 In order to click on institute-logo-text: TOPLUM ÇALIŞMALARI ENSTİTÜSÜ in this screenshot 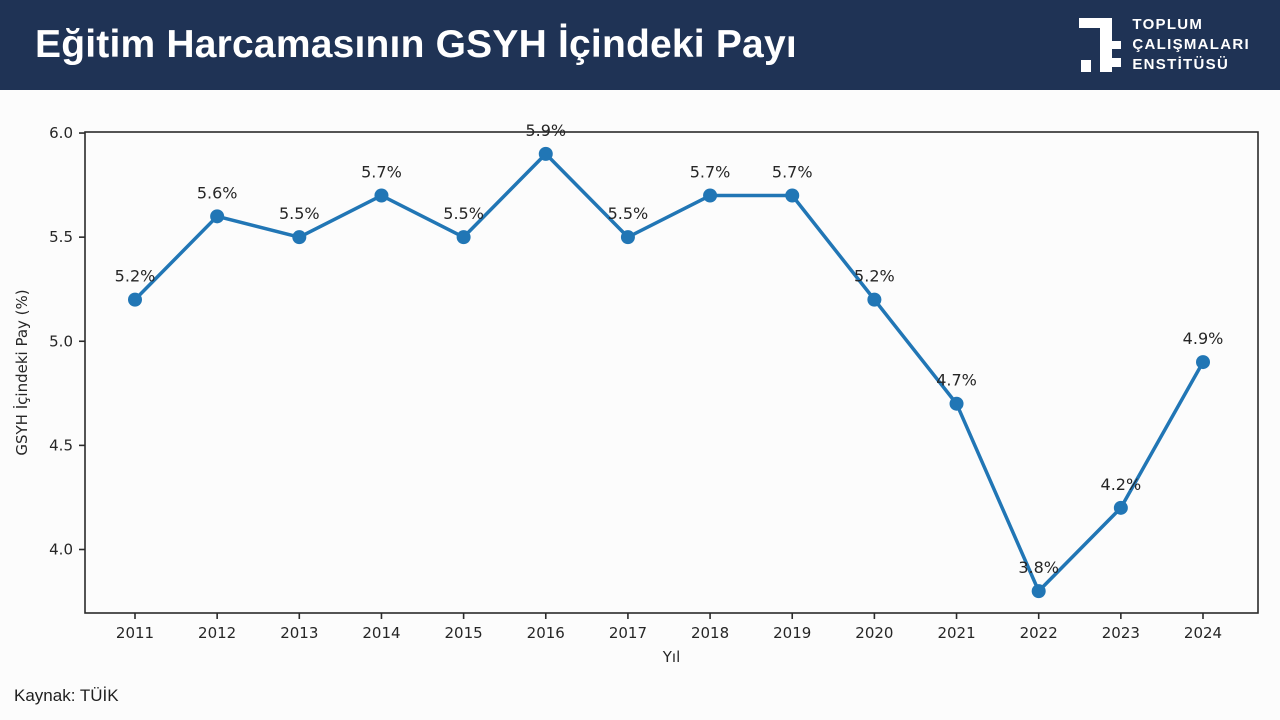, I will do `click(1191, 45)`.